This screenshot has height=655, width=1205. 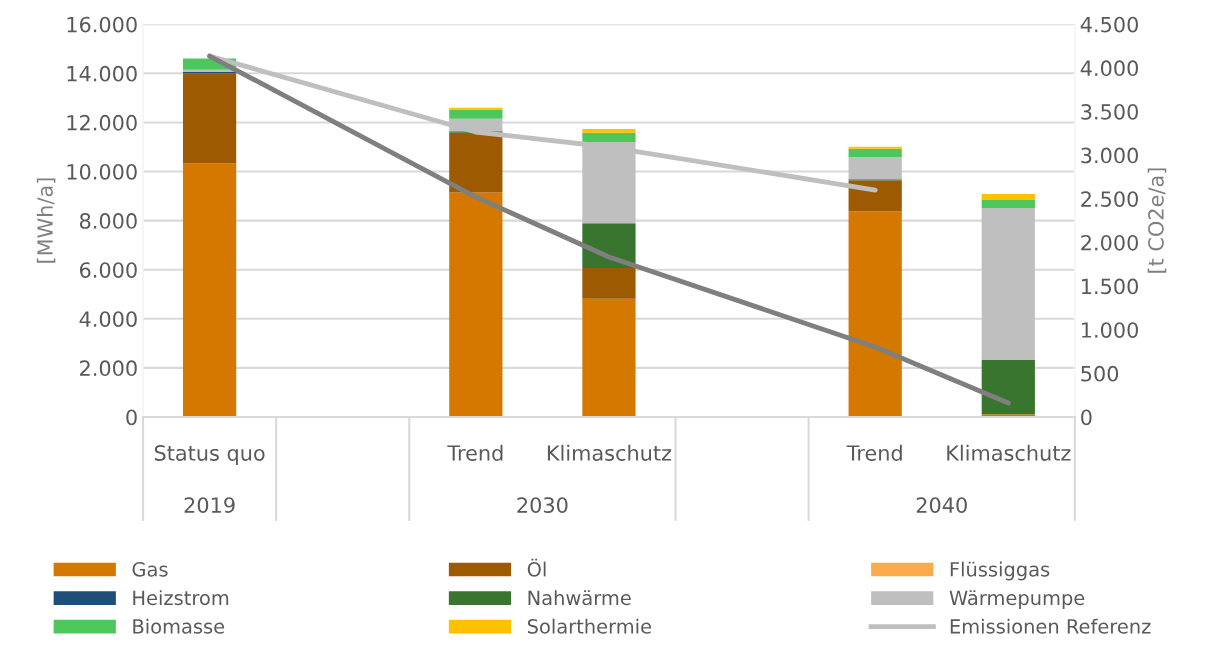 What do you see at coordinates (1109, 68) in the screenshot?
I see `y2-tick-label: 4.000` at bounding box center [1109, 68].